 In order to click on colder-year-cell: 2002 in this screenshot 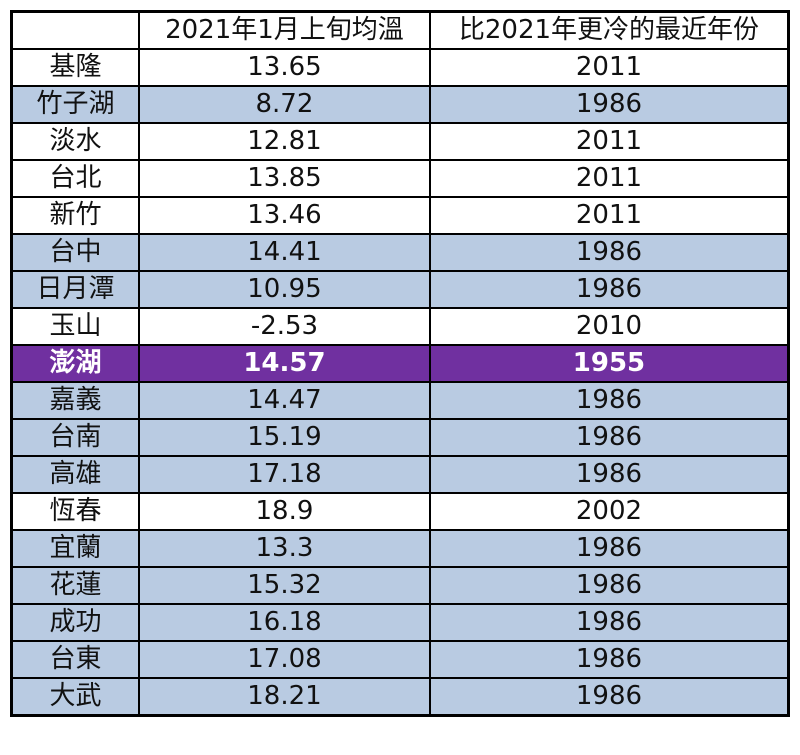, I will do `click(609, 511)`.